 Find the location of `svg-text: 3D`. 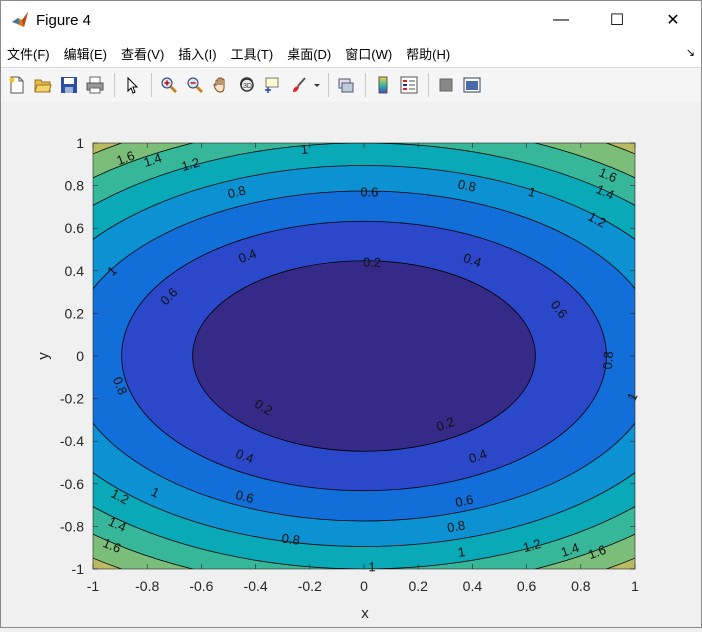

svg-text: 3D is located at coordinates (247, 86).